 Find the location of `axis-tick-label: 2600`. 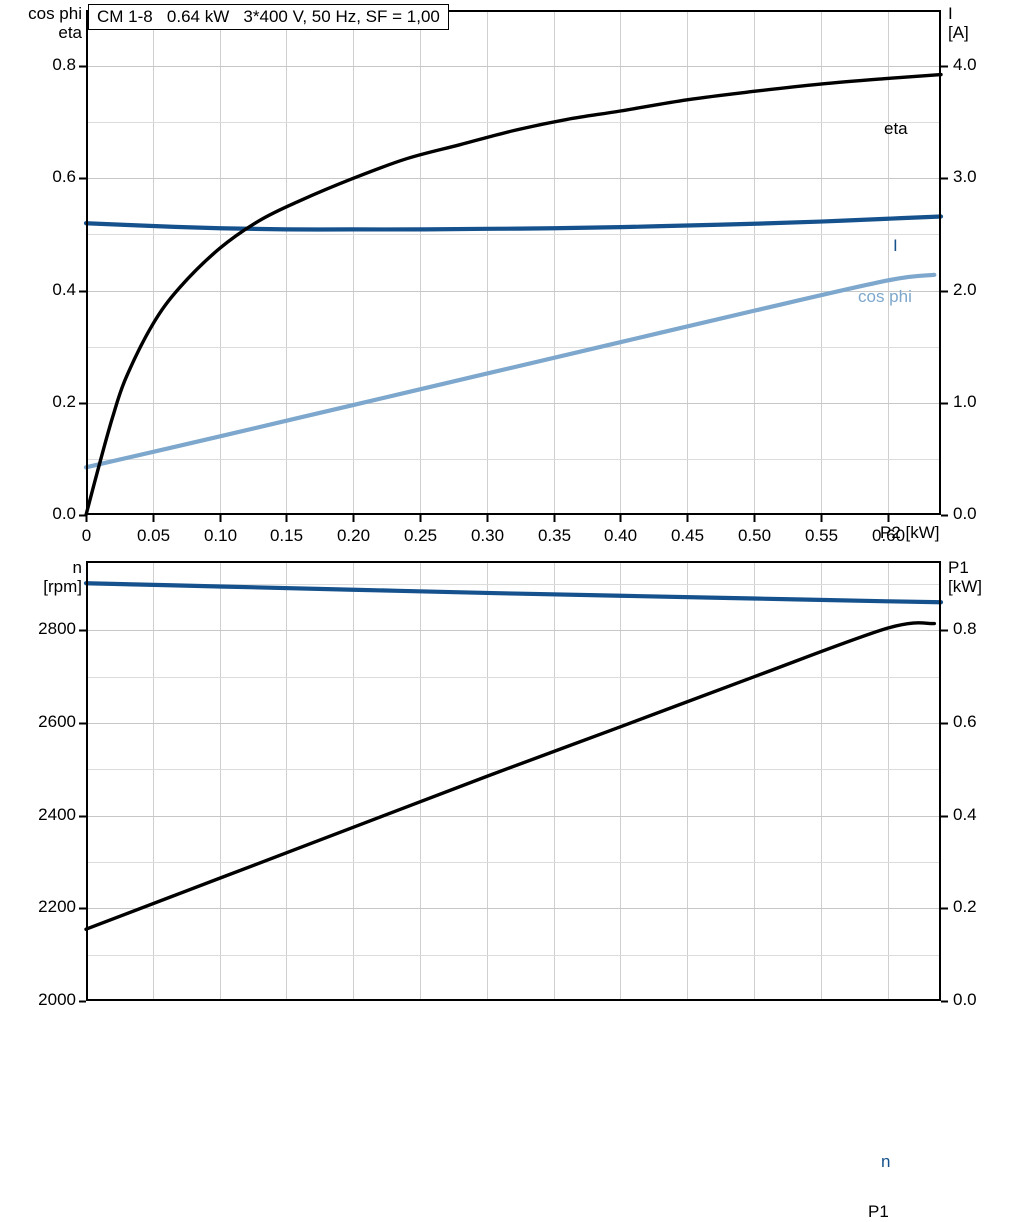

axis-tick-label: 2600 is located at coordinates (57, 721).